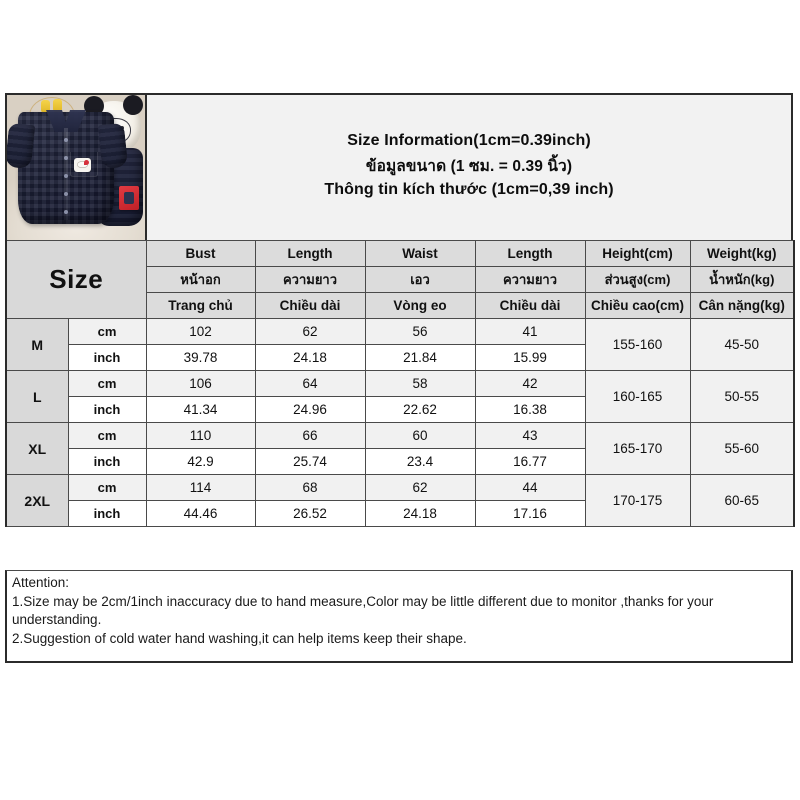  What do you see at coordinates (37, 396) in the screenshot?
I see `row-size-l: L` at bounding box center [37, 396].